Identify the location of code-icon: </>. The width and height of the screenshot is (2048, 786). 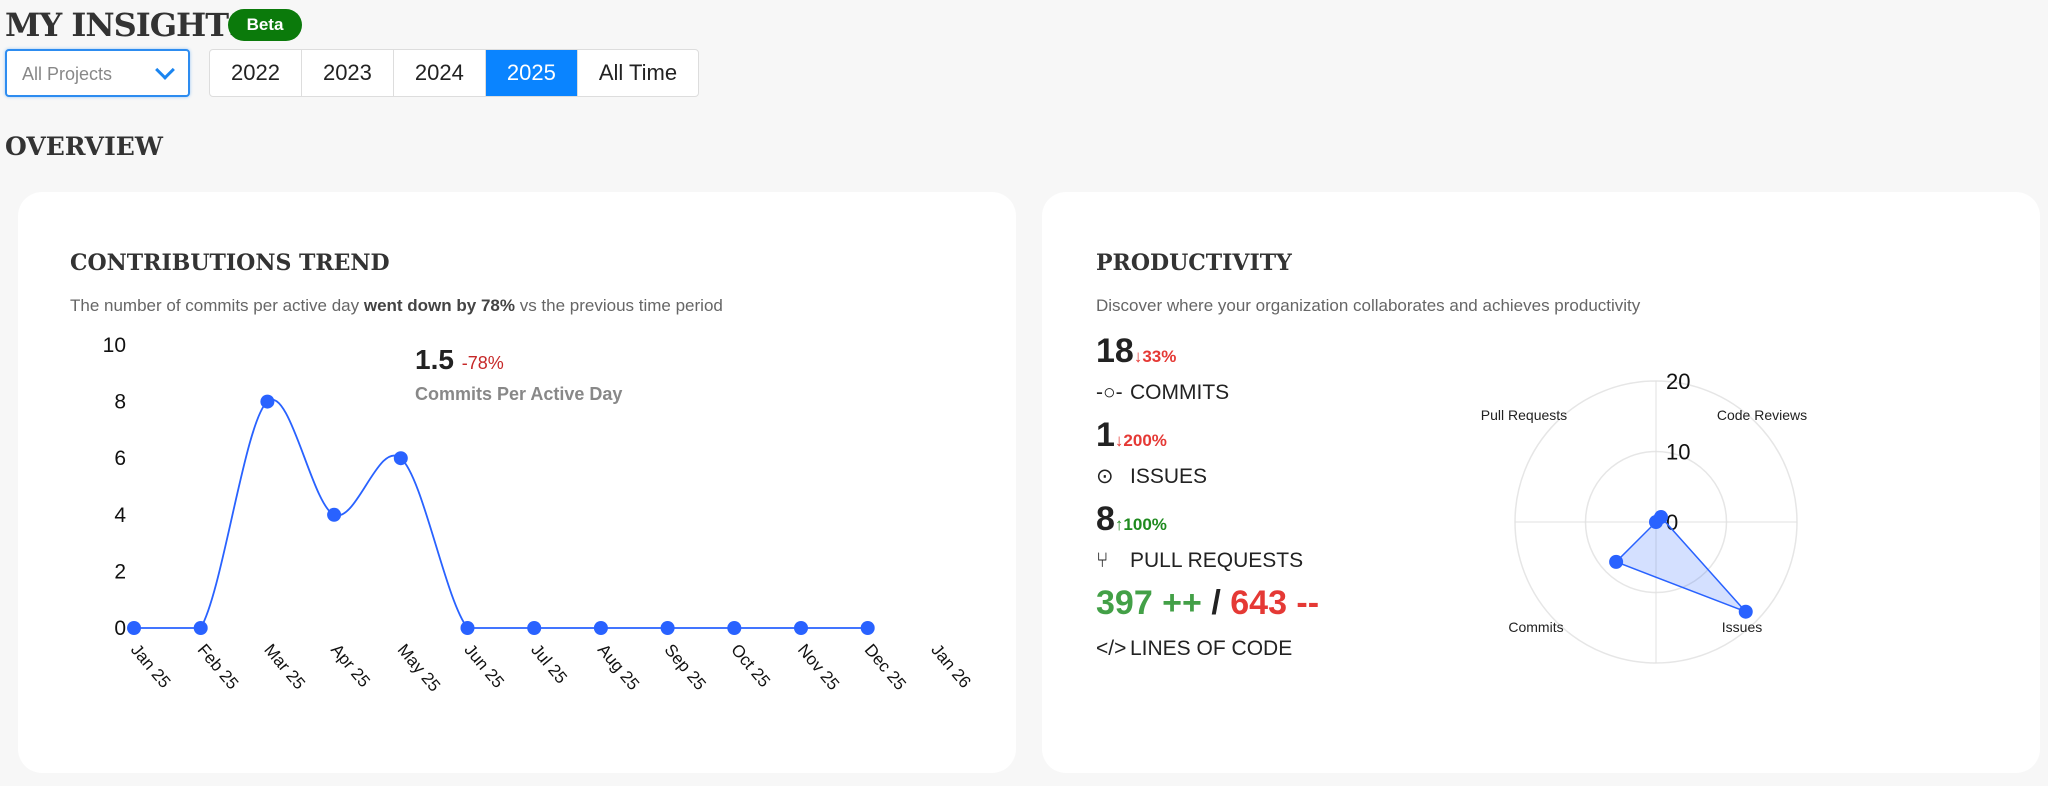
(1111, 648).